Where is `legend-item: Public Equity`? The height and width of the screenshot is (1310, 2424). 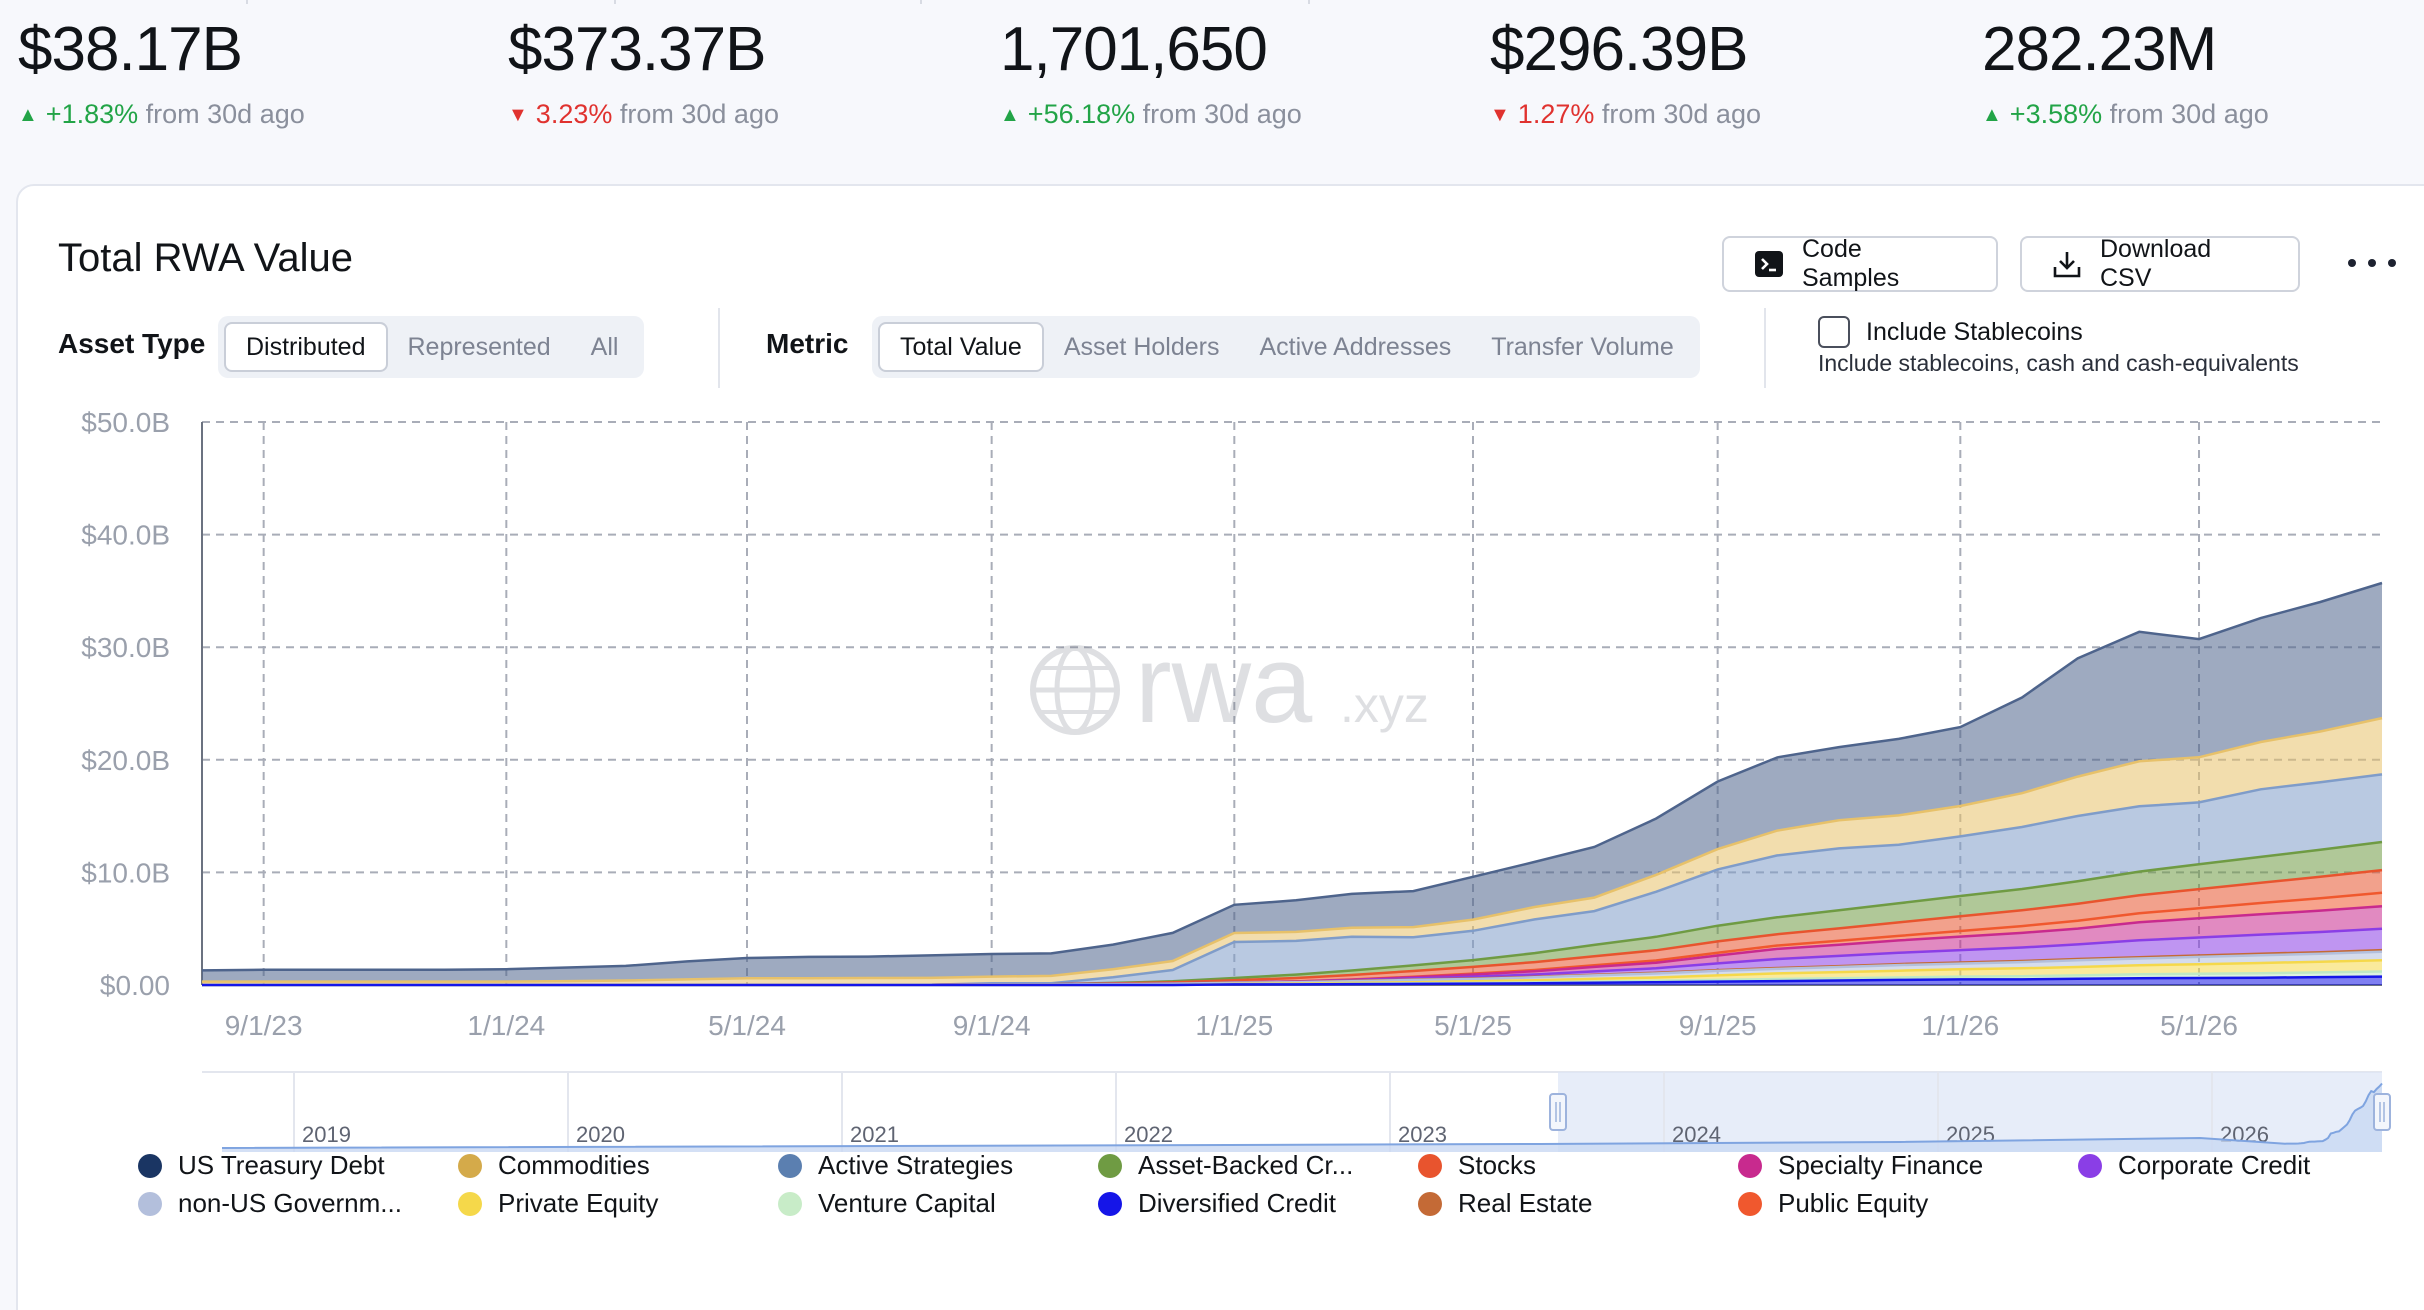
legend-item: Public Equity is located at coordinates (1833, 1203).